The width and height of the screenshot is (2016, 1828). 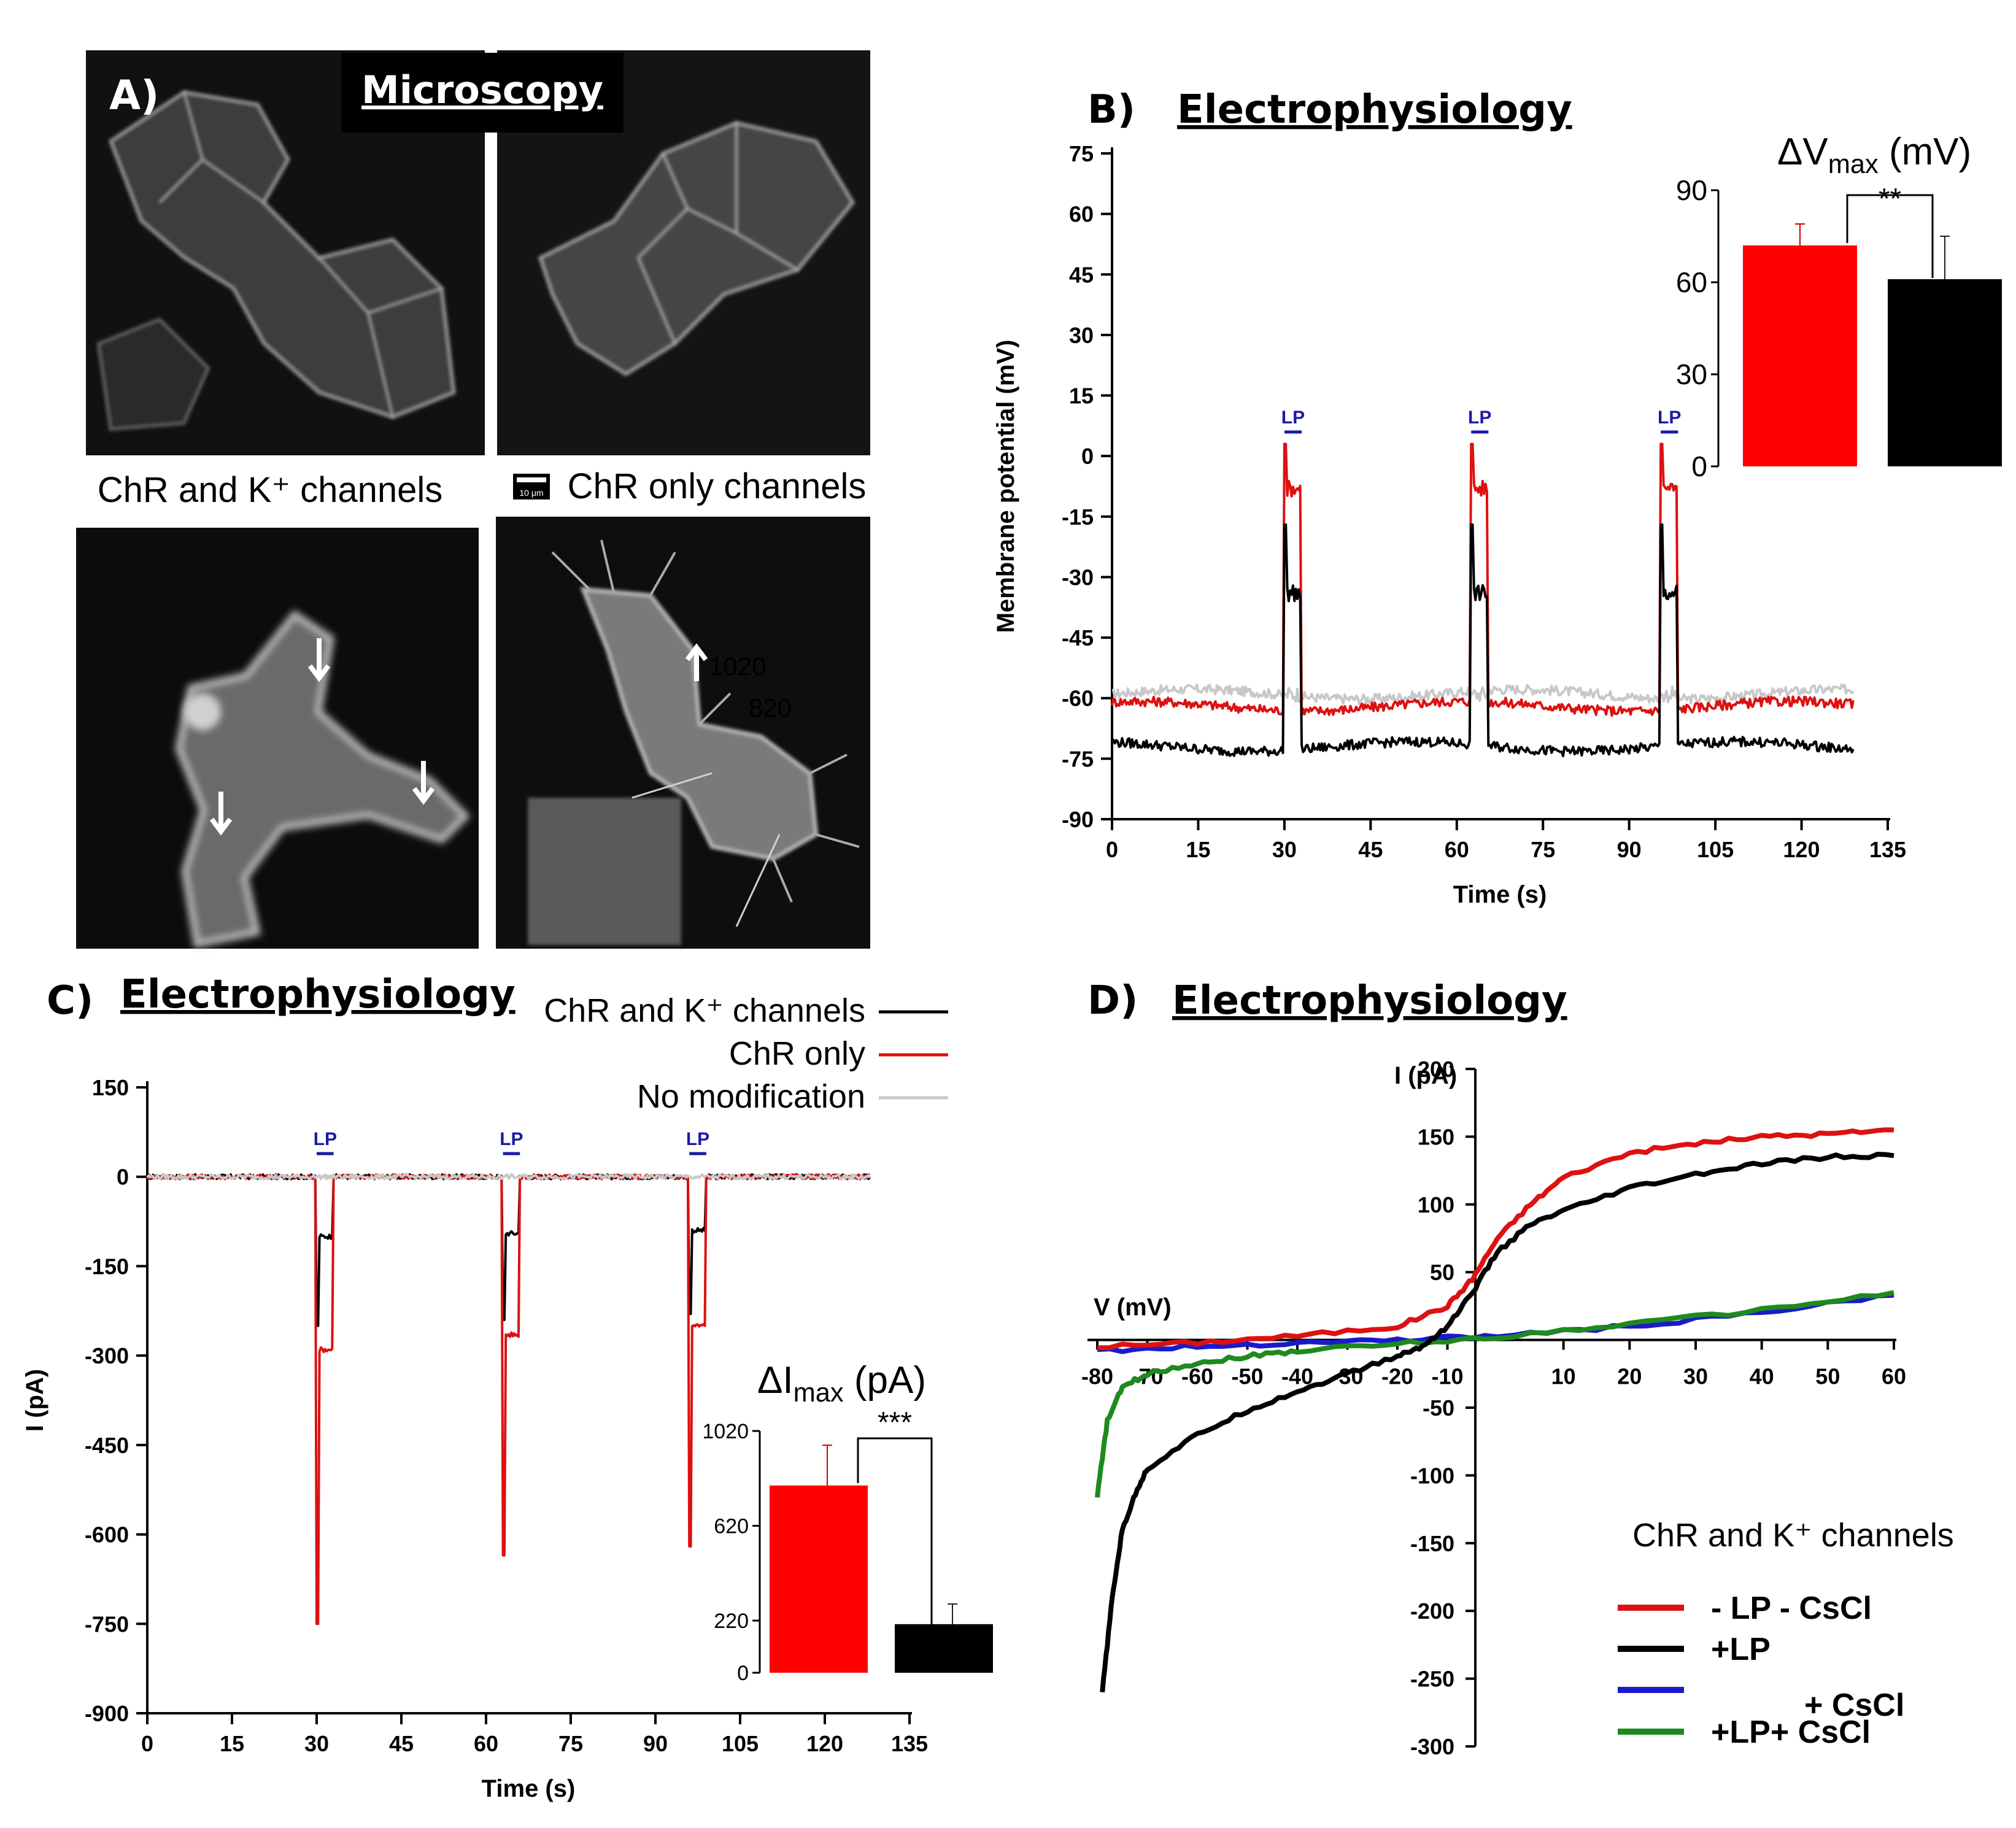 I want to click on legend-label: - LP - CsCl, so click(x=1792, y=1609).